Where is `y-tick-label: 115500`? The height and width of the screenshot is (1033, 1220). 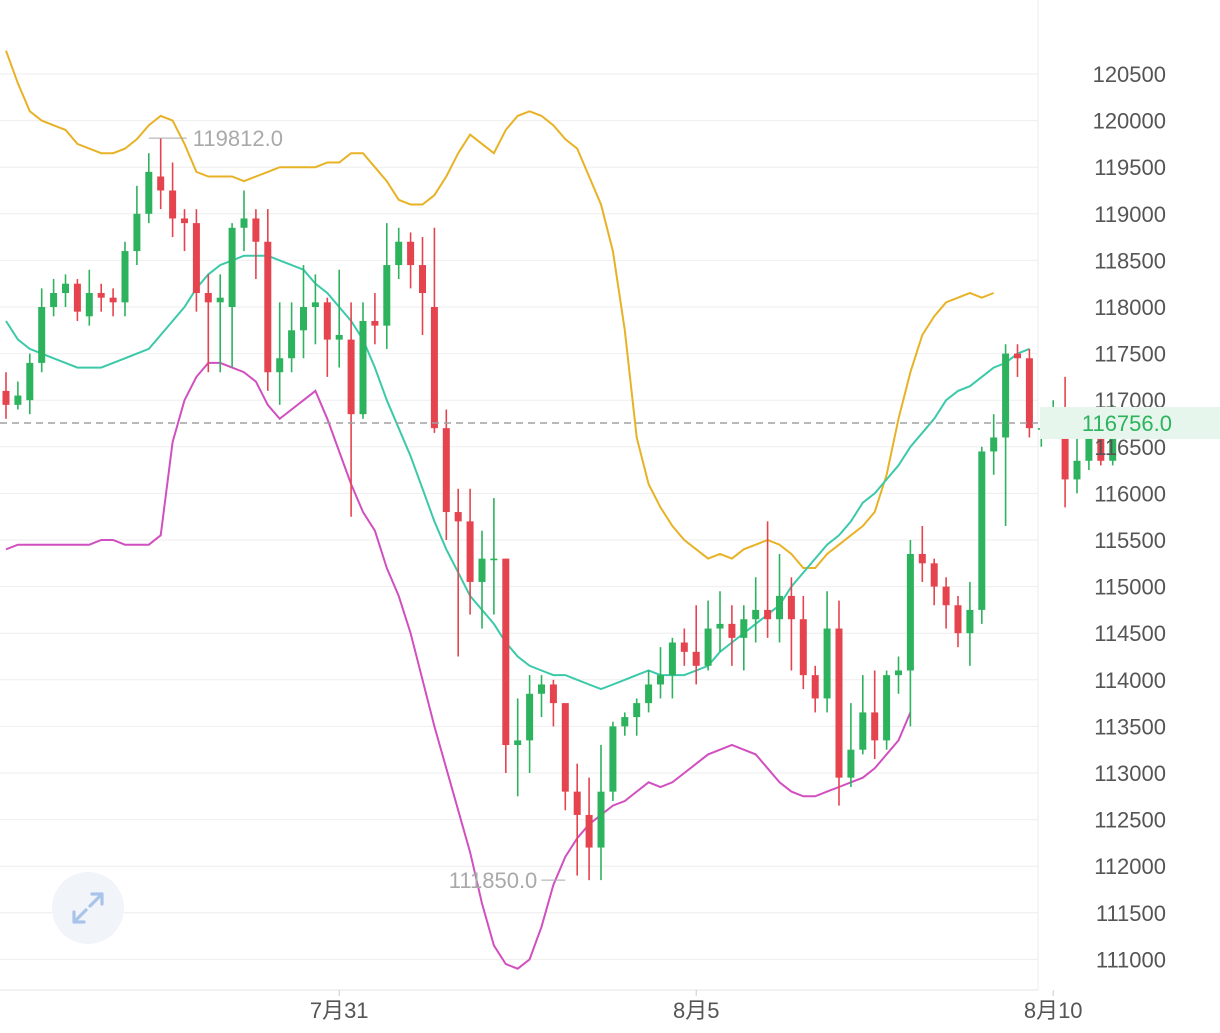 y-tick-label: 115500 is located at coordinates (1130, 540).